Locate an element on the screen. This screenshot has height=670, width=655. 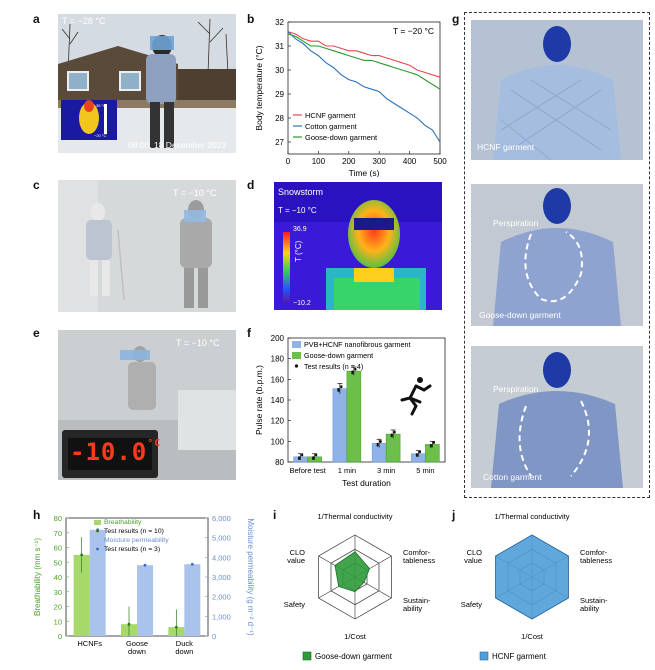
y-axis-label-left: Breathability (mm s⁻¹) is located at coordinates (37, 577).